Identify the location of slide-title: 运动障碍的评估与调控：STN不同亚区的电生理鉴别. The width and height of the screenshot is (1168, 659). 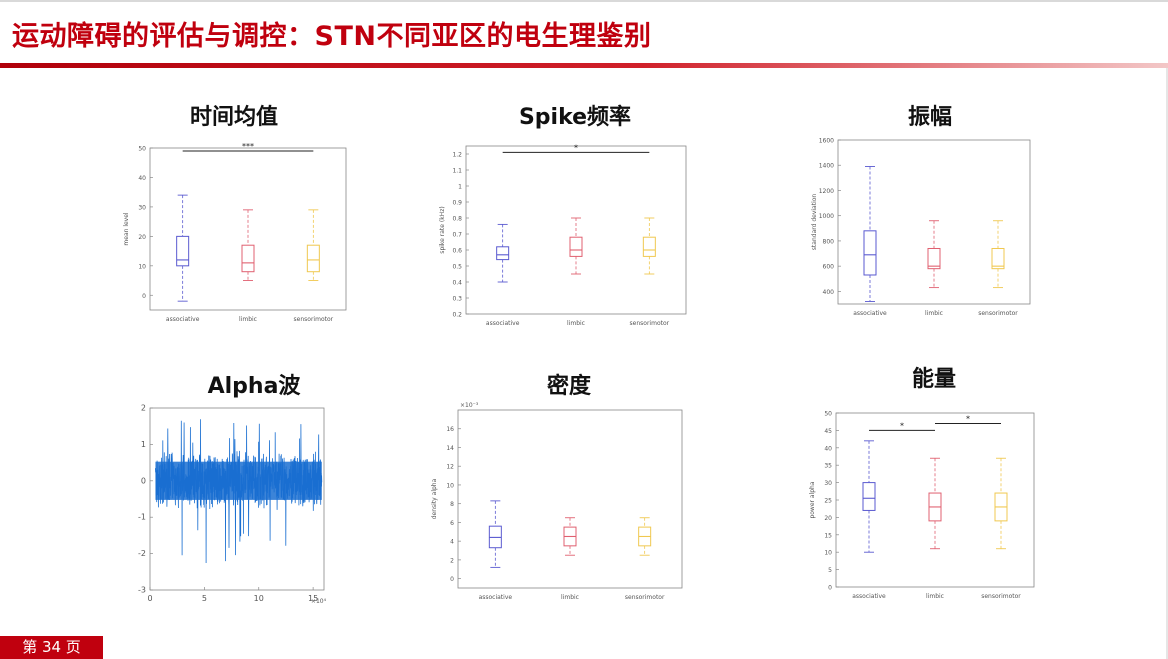
(332, 36).